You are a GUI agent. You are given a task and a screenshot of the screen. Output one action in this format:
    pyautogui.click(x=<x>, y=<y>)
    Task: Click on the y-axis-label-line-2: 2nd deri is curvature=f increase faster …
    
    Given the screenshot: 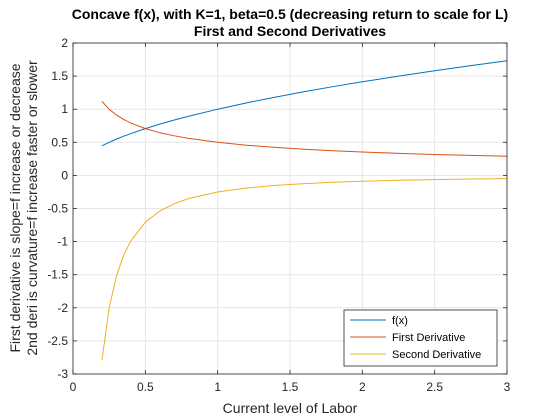 What is the action you would take?
    pyautogui.click(x=32, y=208)
    